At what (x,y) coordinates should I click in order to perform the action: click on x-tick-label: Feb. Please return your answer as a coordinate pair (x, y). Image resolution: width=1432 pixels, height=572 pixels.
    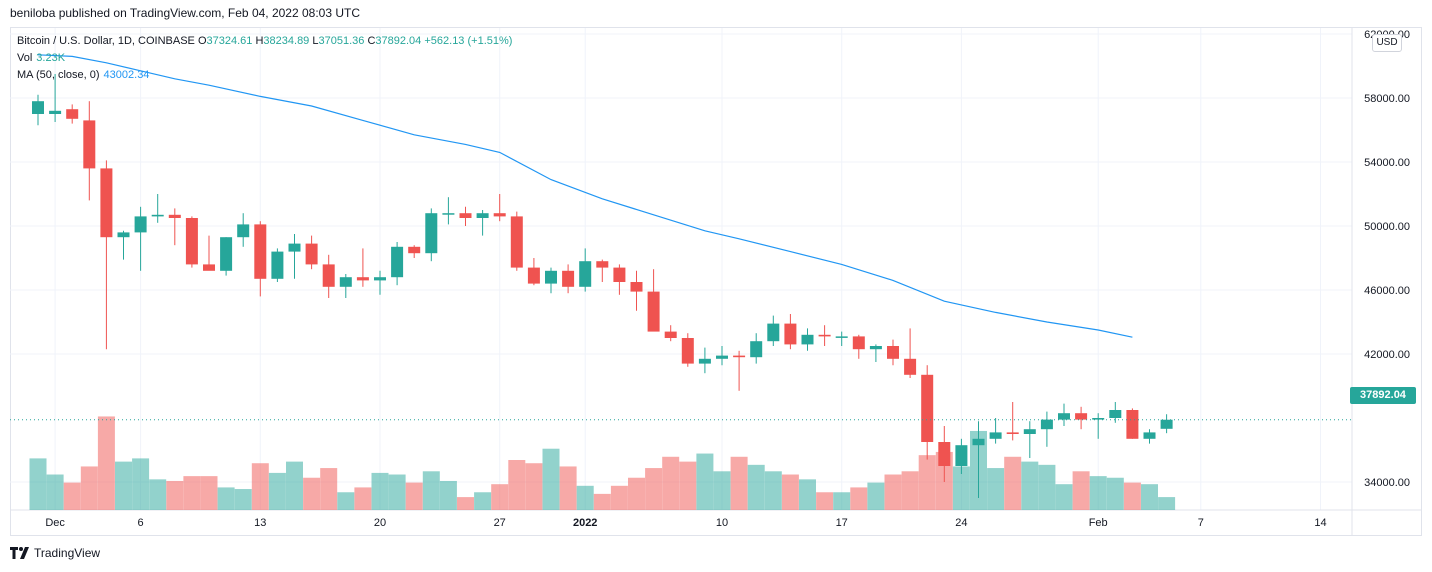
    Looking at the image, I should click on (1098, 523).